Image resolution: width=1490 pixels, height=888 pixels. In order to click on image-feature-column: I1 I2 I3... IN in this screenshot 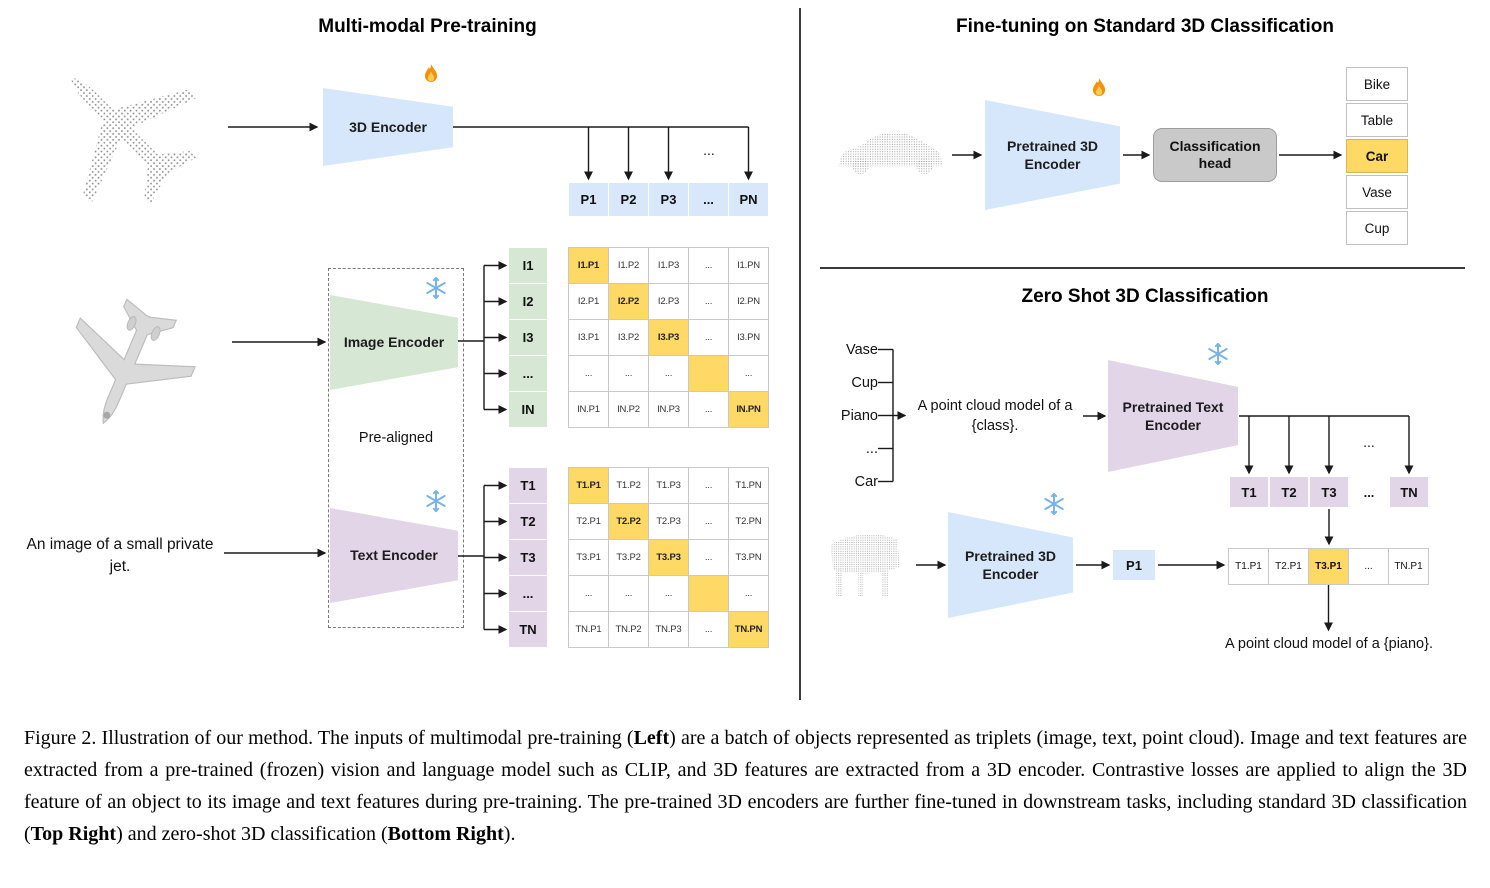, I will do `click(528, 337)`.